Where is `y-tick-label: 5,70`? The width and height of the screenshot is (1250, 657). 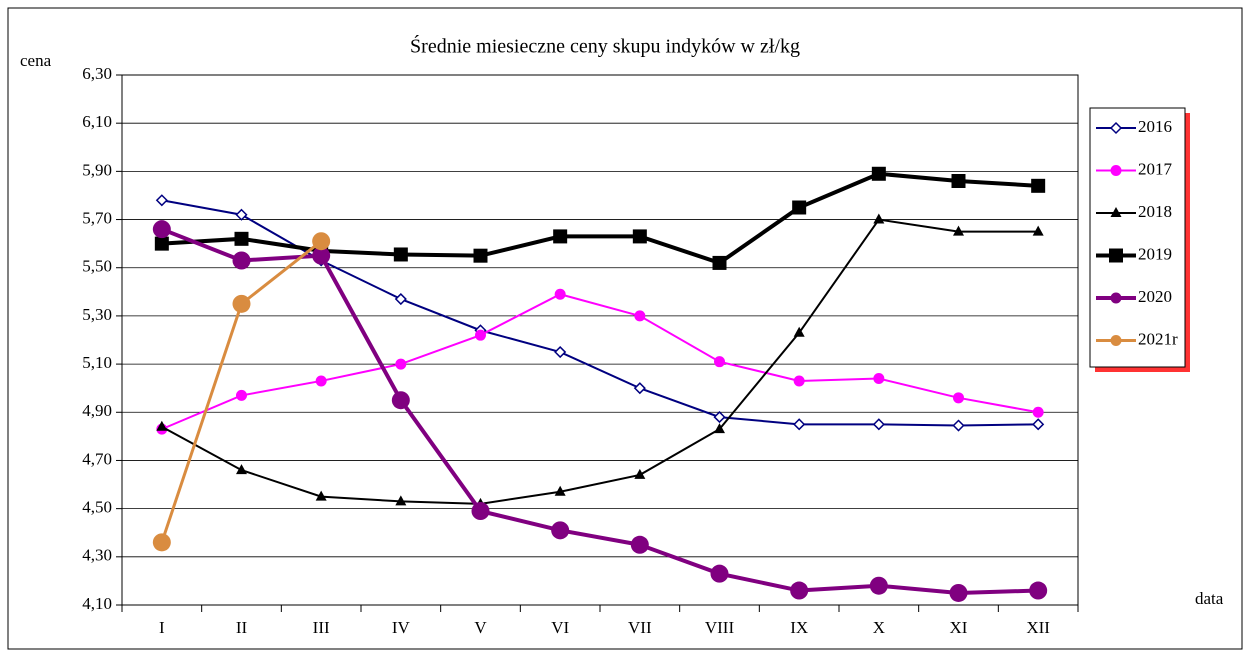
y-tick-label: 5,70 is located at coordinates (97, 217).